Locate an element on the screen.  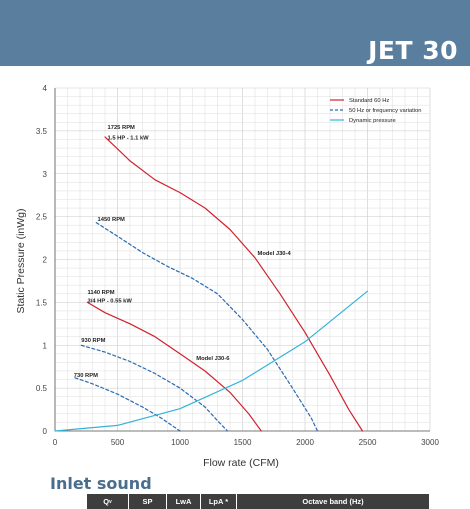
y-axis-label: Static Pressure (inWg) is located at coordinates (21, 260).